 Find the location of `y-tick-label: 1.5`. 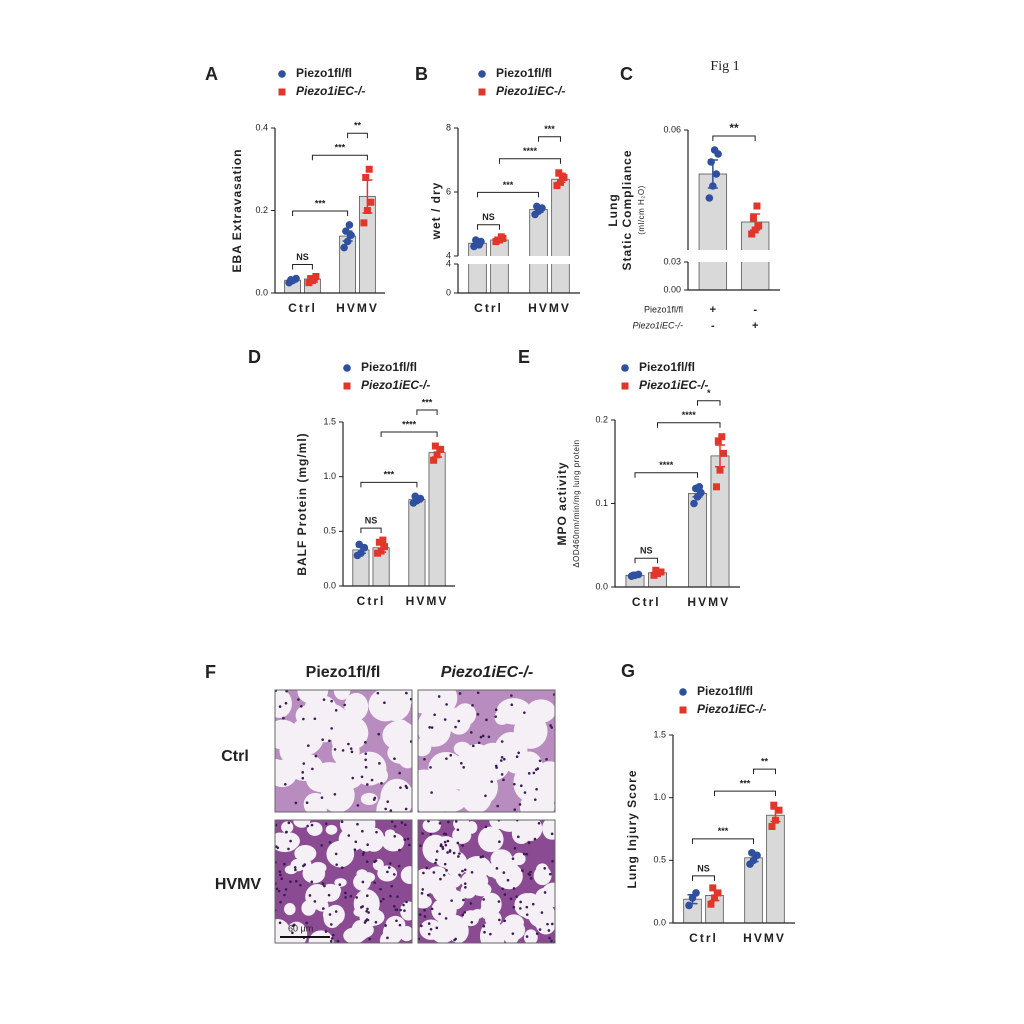

y-tick-label: 1.5 is located at coordinates (329, 421).